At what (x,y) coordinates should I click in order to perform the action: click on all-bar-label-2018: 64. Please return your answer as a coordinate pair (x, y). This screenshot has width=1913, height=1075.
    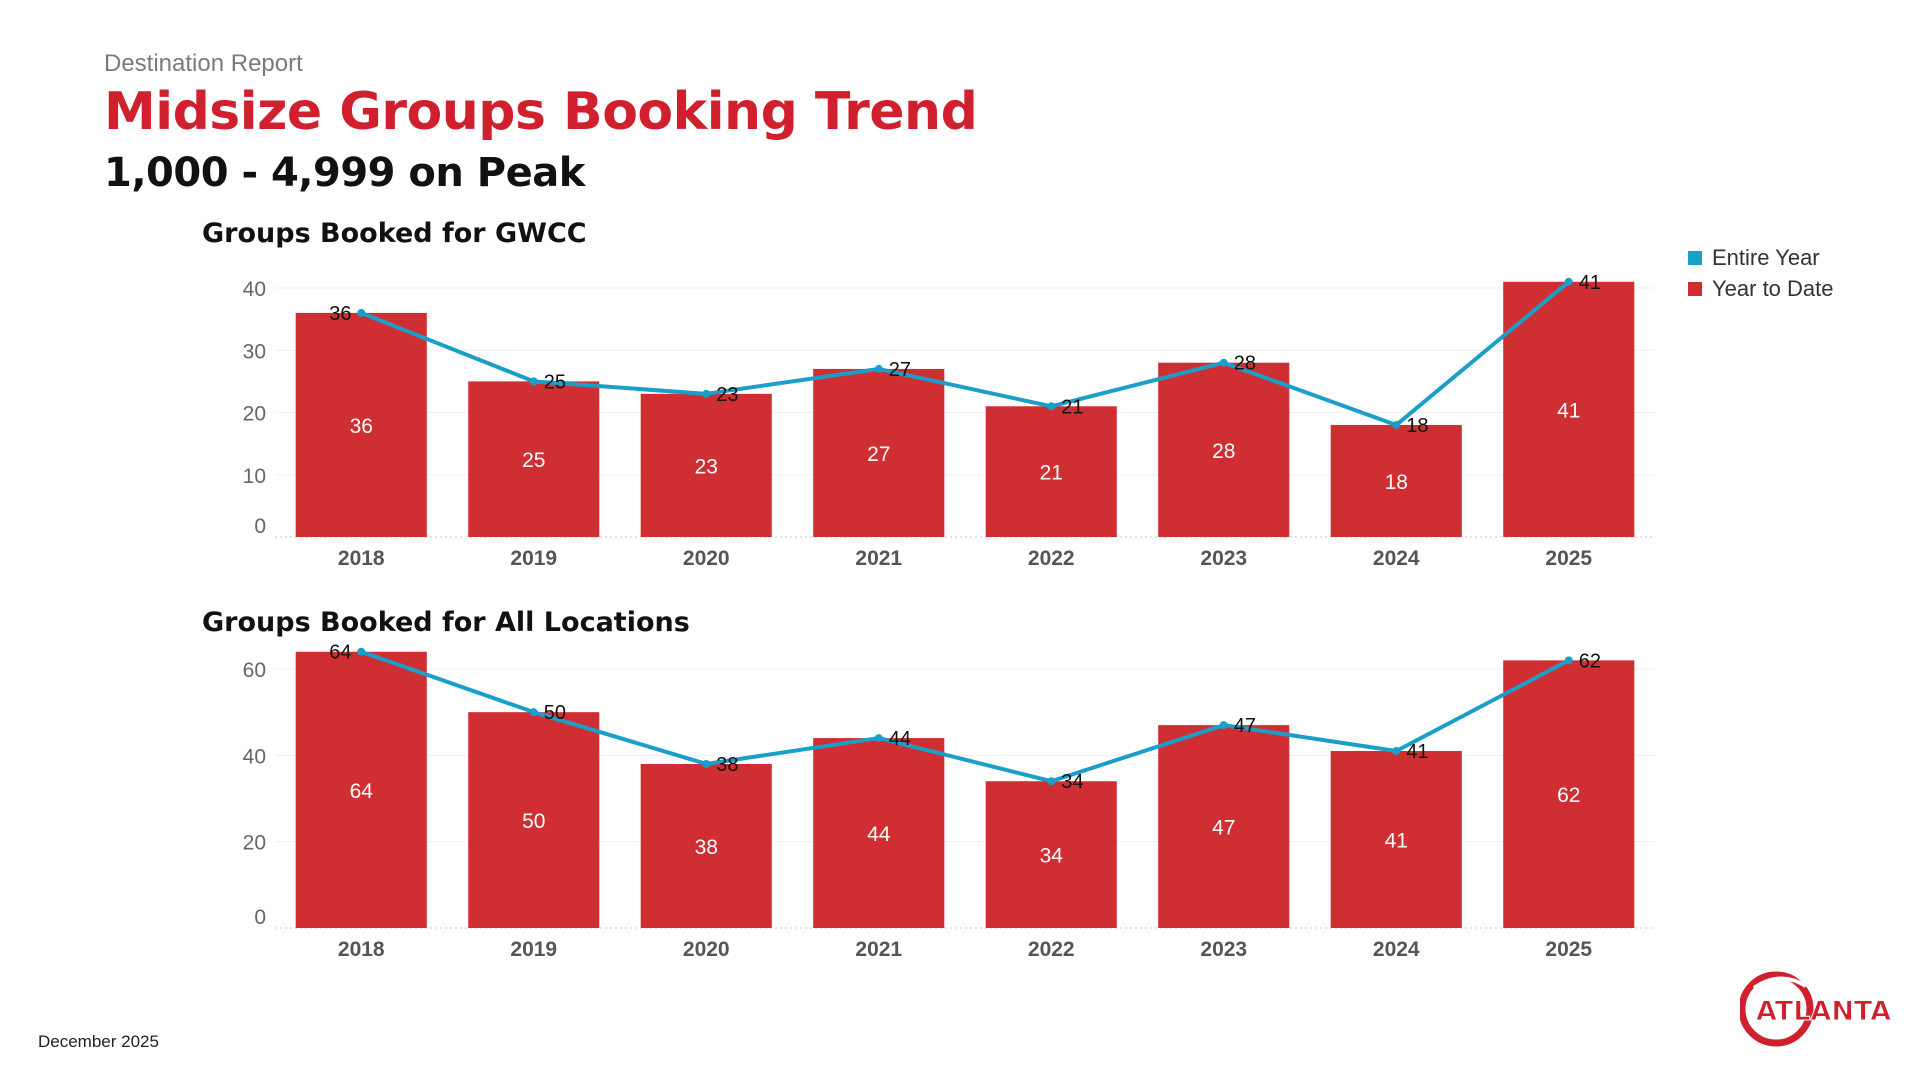
    Looking at the image, I should click on (362, 791).